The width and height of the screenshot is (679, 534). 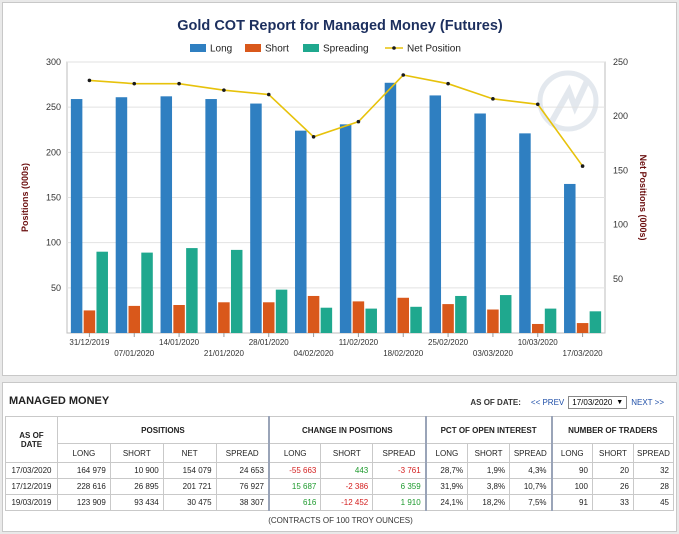 What do you see at coordinates (346, 49) in the screenshot?
I see `legend-label: Spreading` at bounding box center [346, 49].